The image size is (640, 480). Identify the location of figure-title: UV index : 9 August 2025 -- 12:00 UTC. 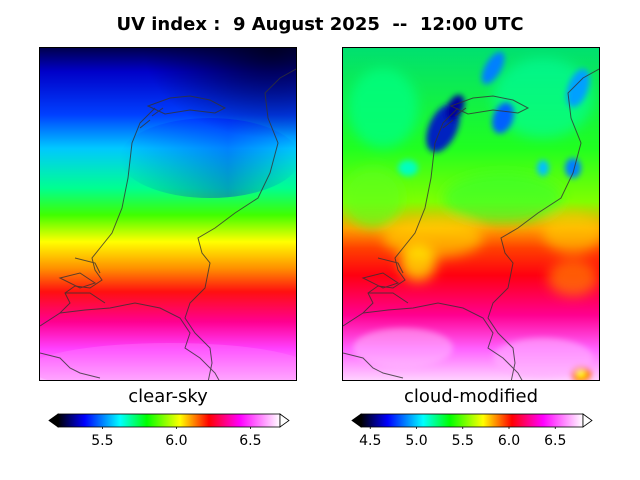
(320, 24).